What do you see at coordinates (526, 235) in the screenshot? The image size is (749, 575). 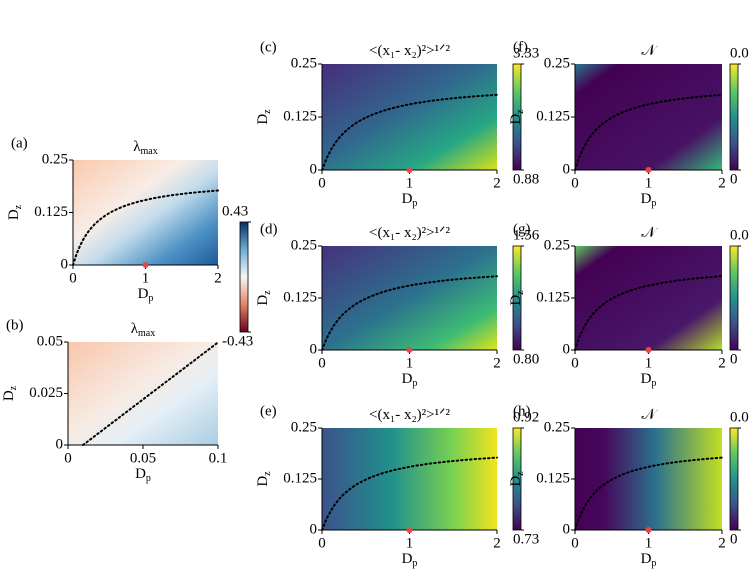 I see `colorbar-label: 1.56` at bounding box center [526, 235].